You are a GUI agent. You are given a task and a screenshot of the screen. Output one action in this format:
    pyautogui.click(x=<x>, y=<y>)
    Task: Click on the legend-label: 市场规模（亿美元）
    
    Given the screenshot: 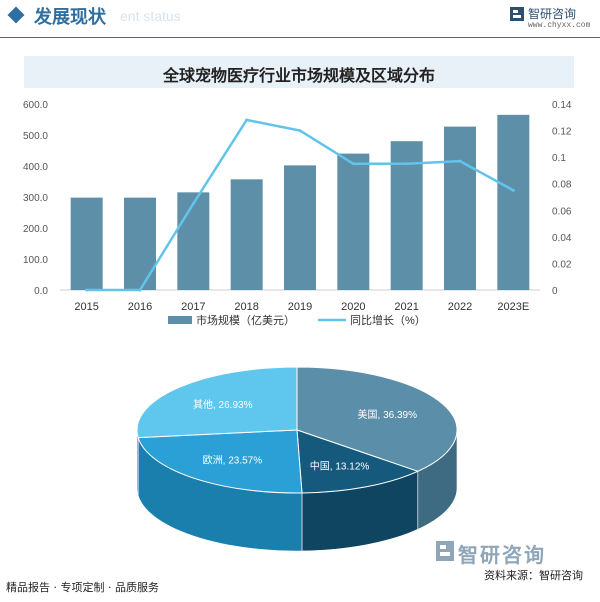 What is the action you would take?
    pyautogui.click(x=245, y=320)
    